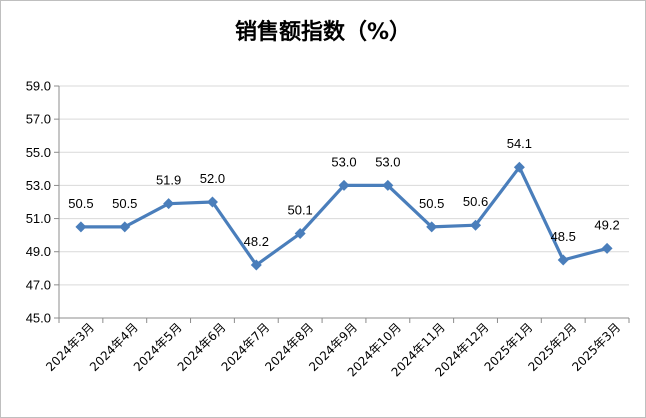 The width and height of the screenshot is (646, 418). What do you see at coordinates (38, 284) in the screenshot?
I see `y-tick-label: 47.0` at bounding box center [38, 284].